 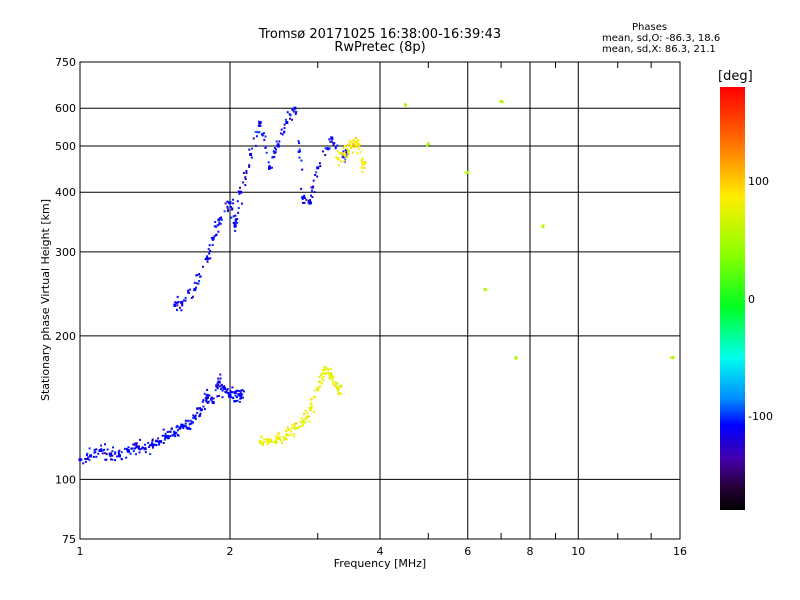 I want to click on phase-colorbar, so click(x=732, y=298).